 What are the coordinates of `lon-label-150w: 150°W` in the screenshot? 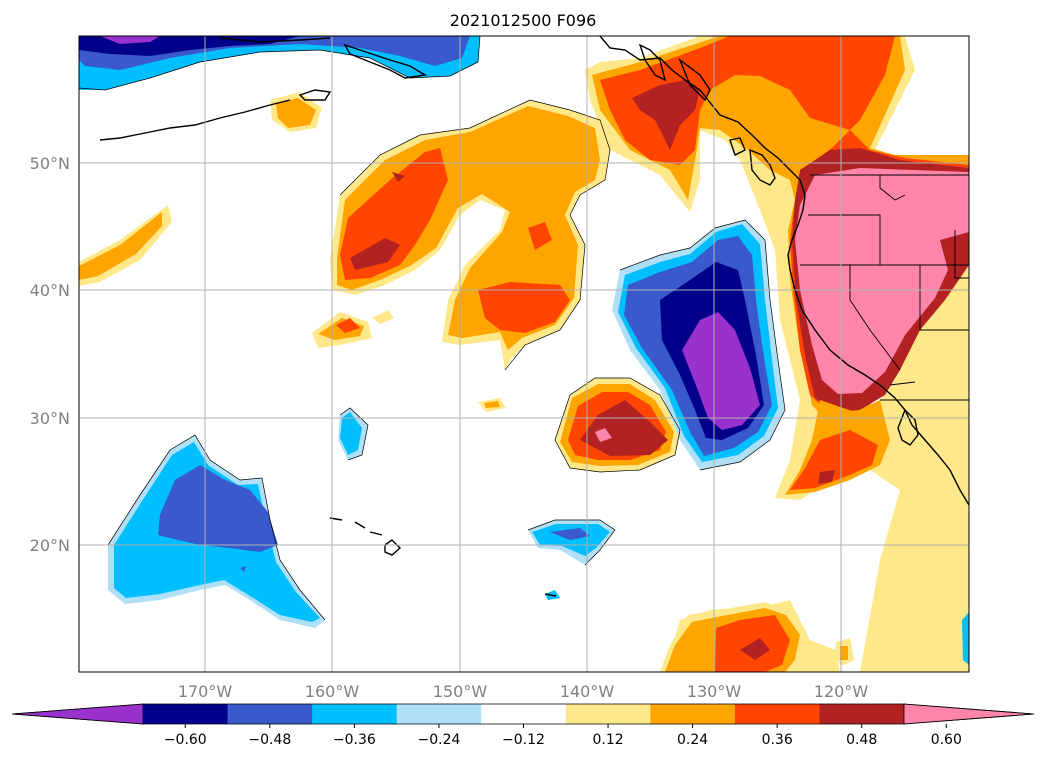 It's located at (460, 691).